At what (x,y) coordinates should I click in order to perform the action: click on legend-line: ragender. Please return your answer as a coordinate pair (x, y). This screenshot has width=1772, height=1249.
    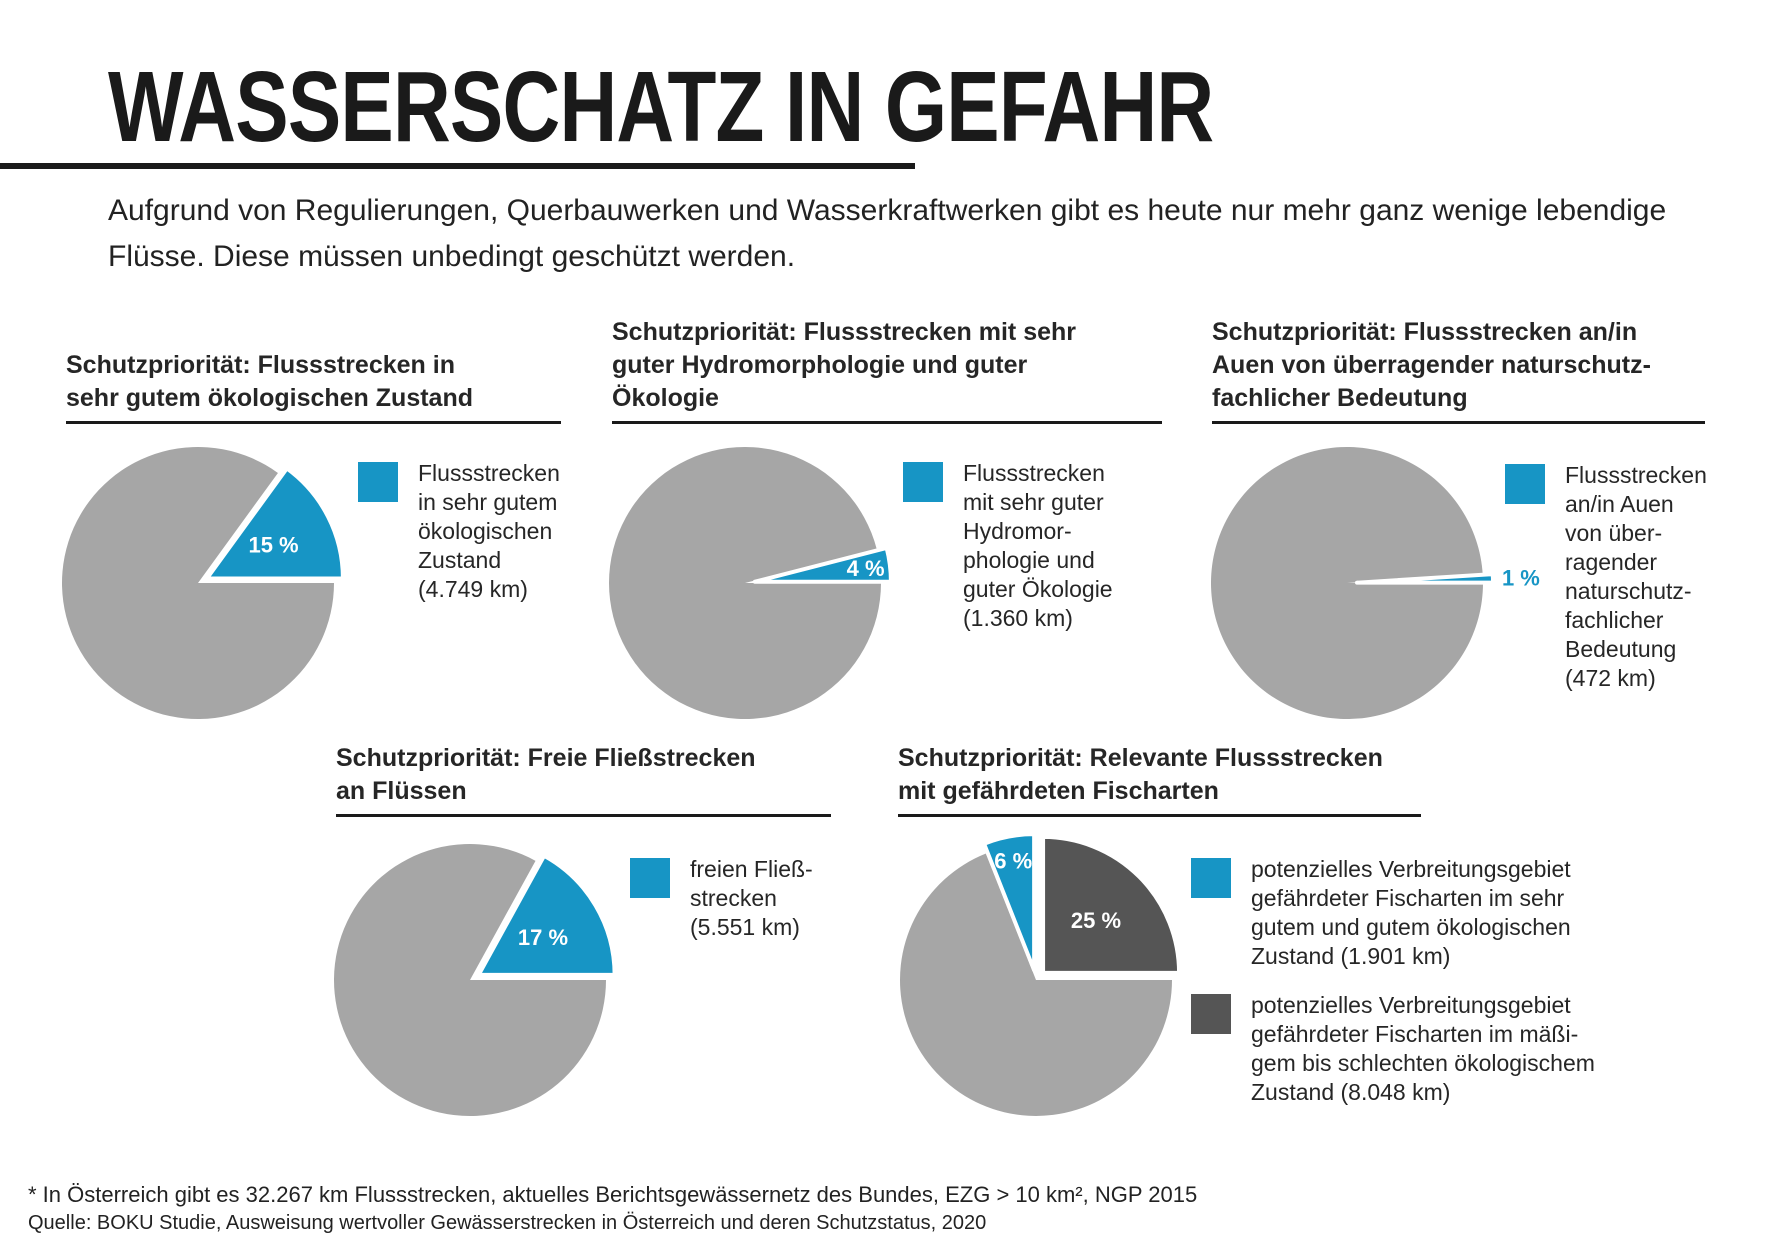
    Looking at the image, I should click on (1611, 562).